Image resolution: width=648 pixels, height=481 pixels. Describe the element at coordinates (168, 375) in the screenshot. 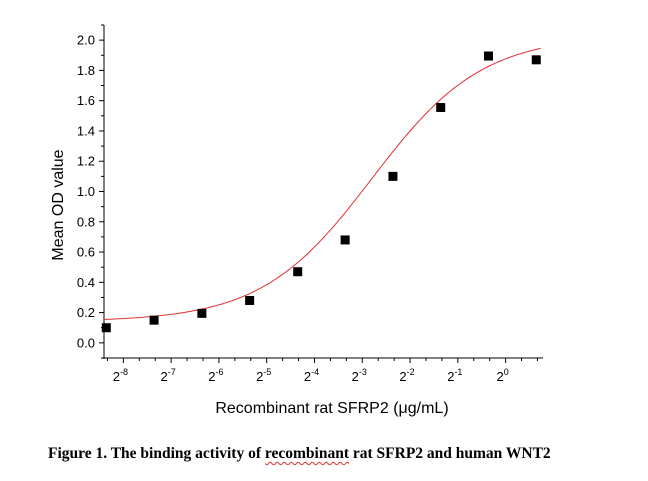

I see `x-tick-label: 2-7` at that location.